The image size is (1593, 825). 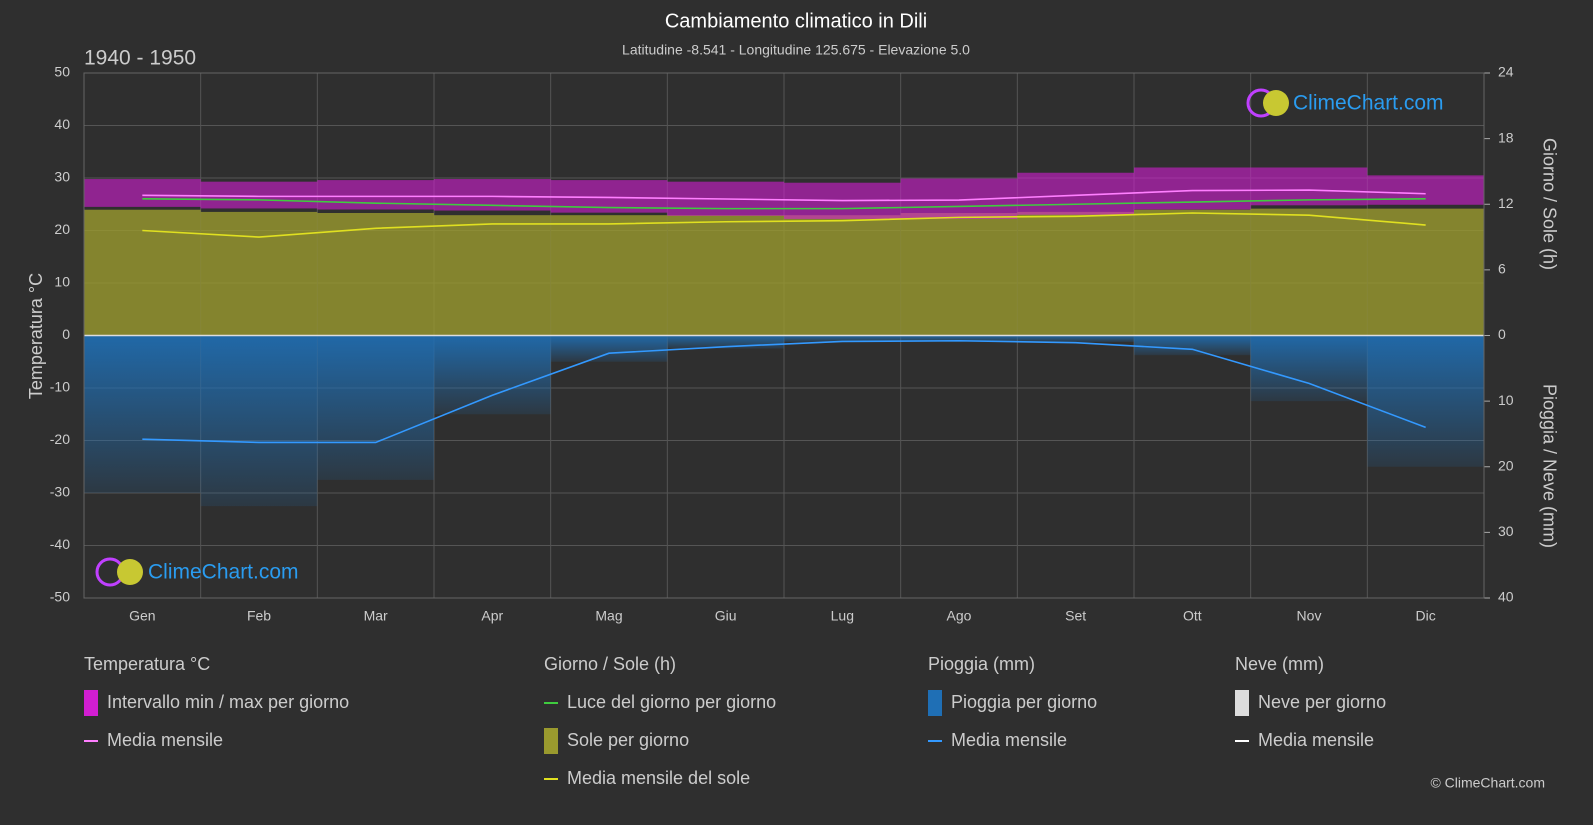 I want to click on y3-tick-label: 40, so click(x=1506, y=597).